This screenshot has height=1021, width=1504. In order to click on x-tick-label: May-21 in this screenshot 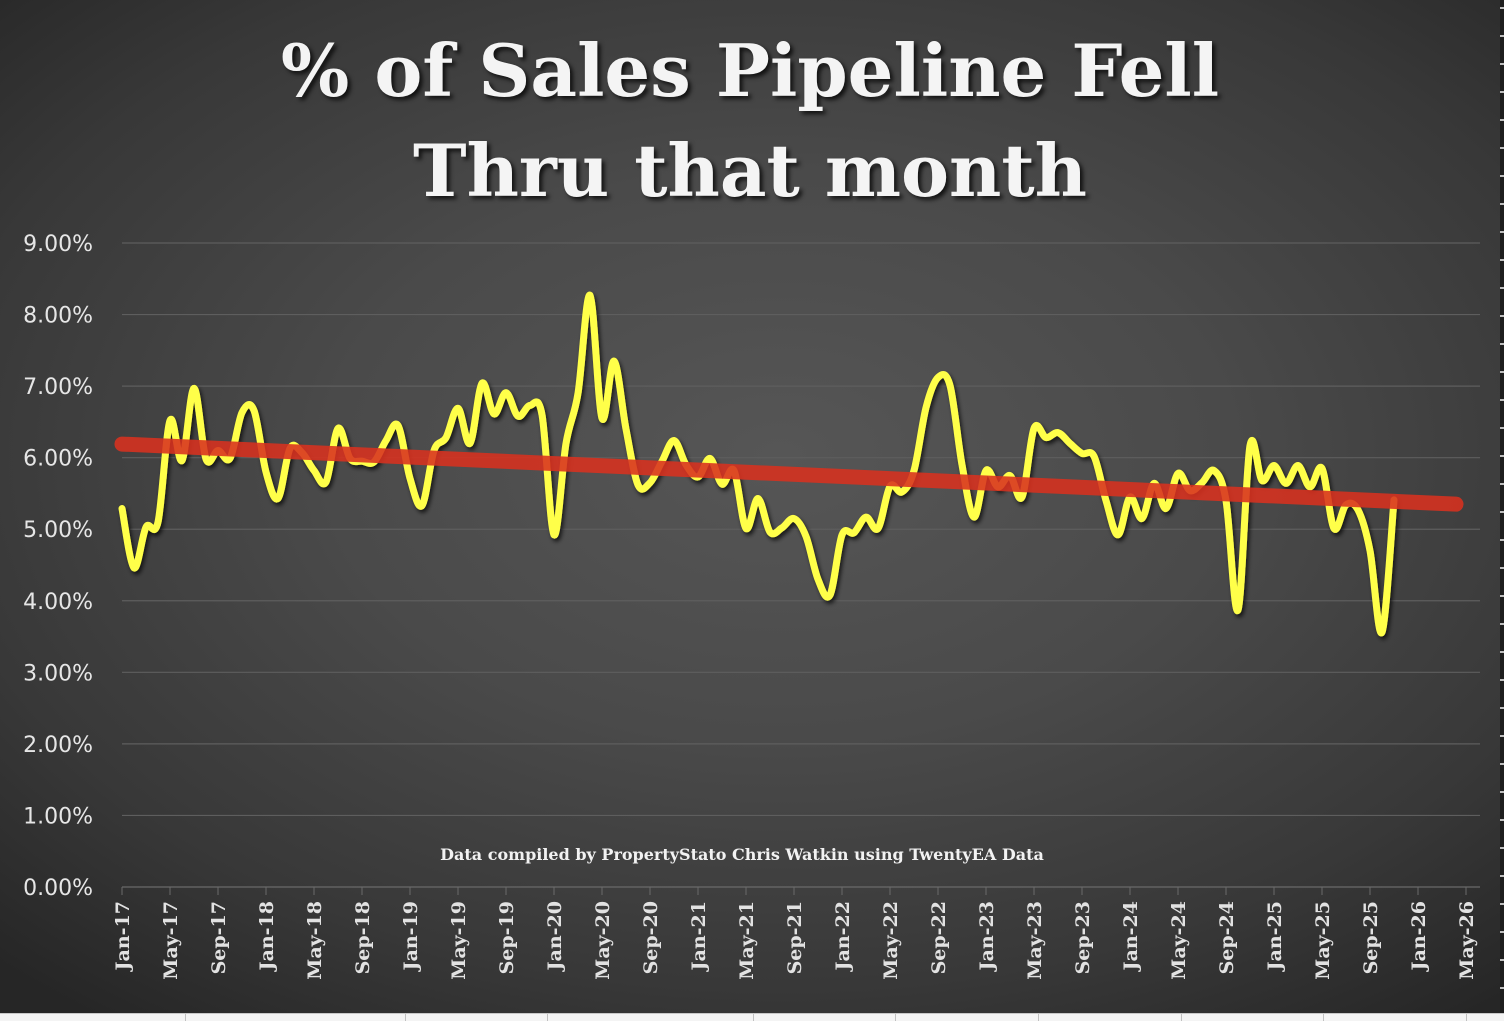, I will do `click(747, 940)`.